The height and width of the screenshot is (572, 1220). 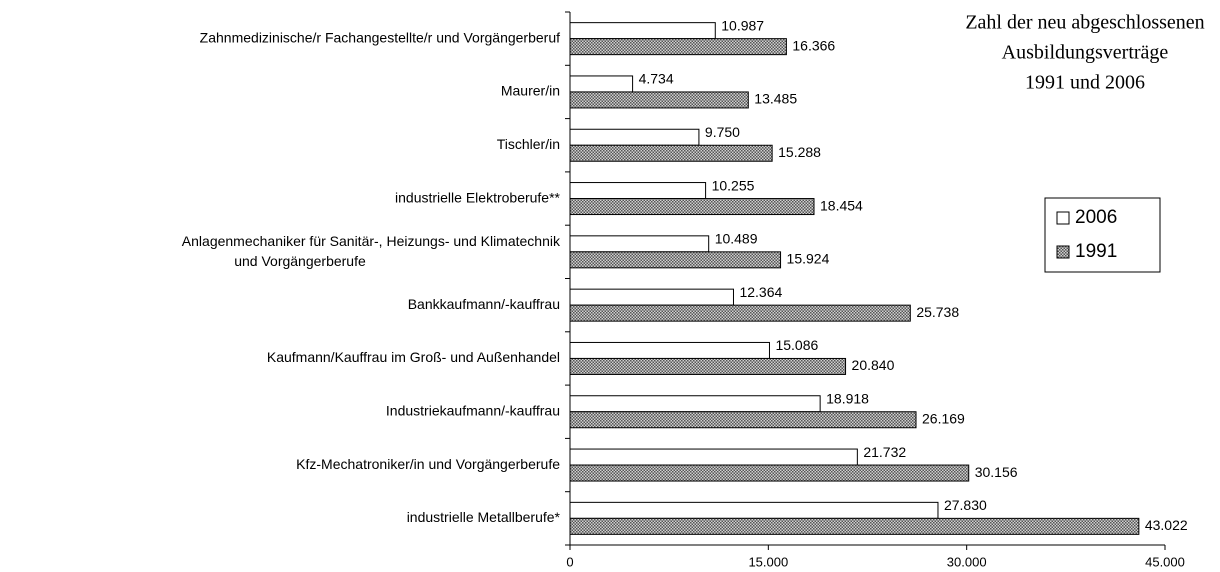 What do you see at coordinates (1166, 525) in the screenshot?
I see `data-label: 43.022` at bounding box center [1166, 525].